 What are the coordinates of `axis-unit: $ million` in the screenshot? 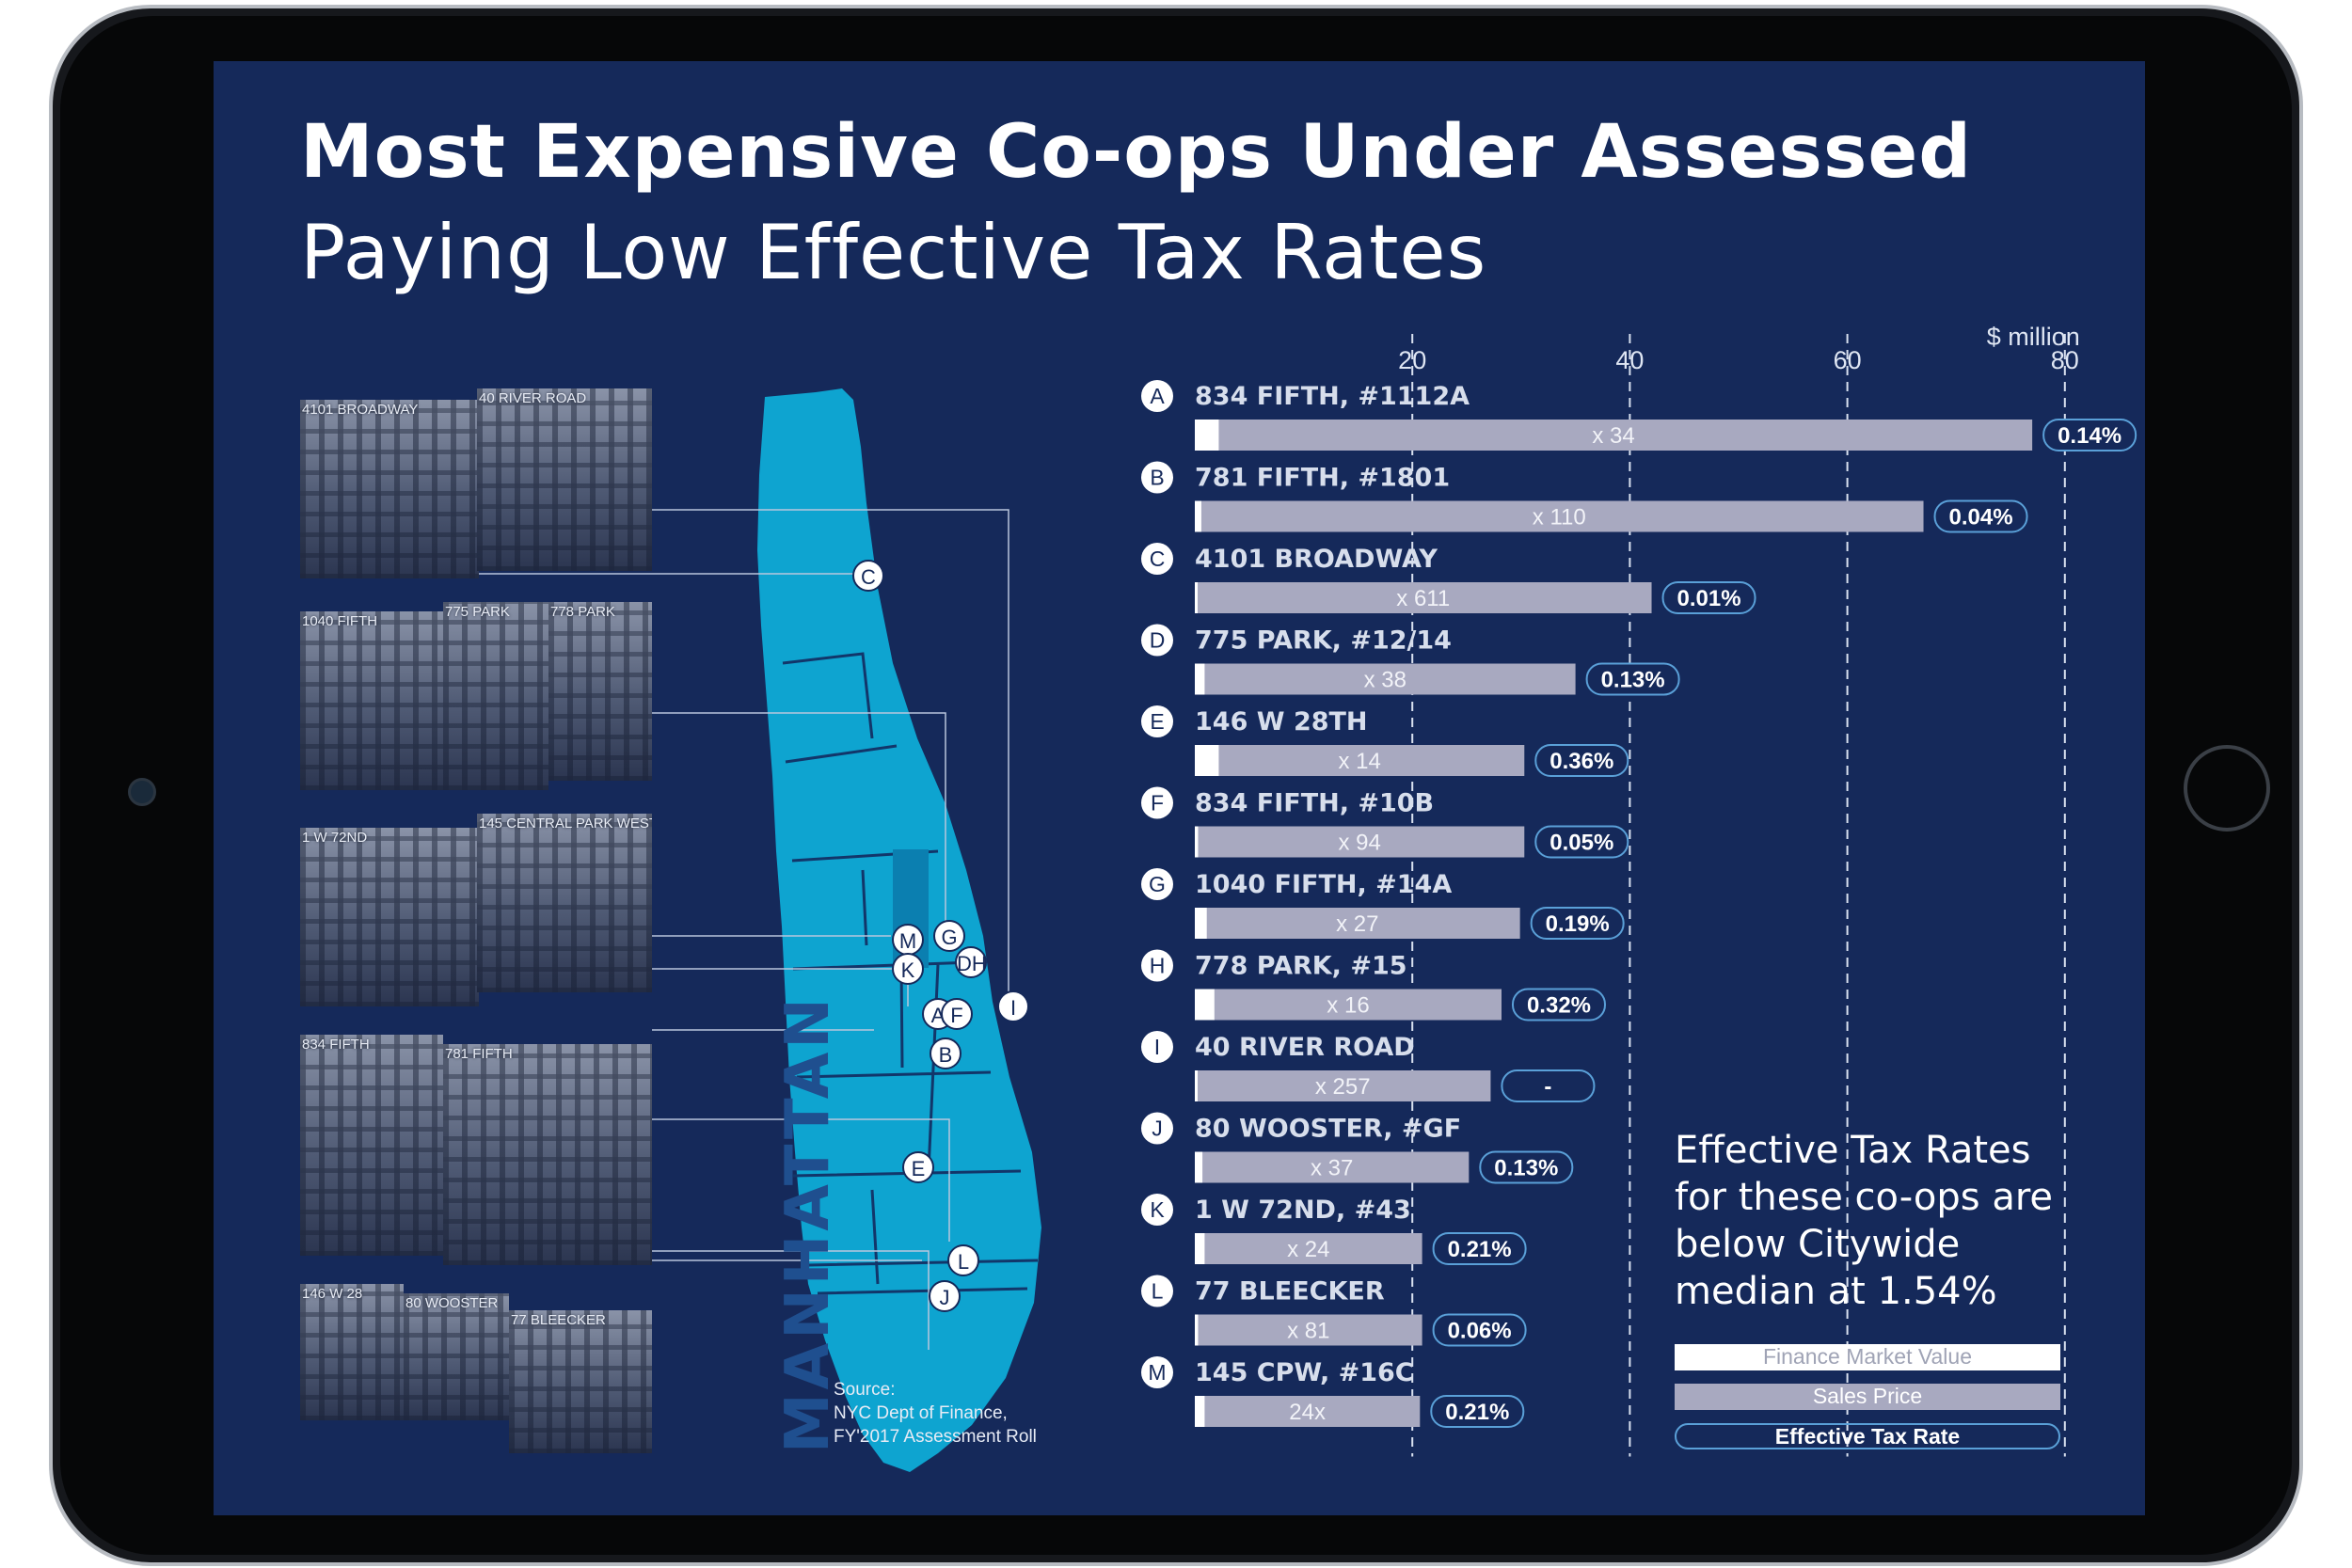 It's located at (2033, 337).